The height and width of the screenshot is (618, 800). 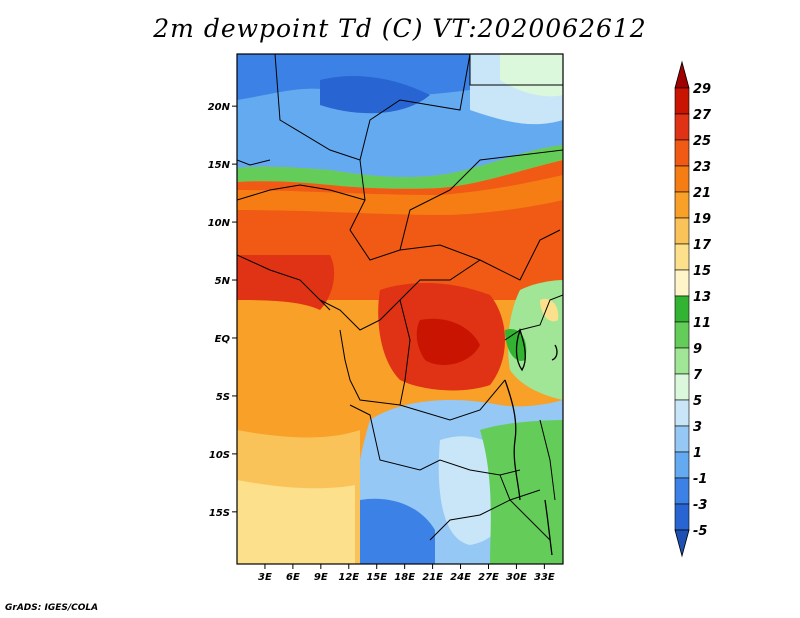 What do you see at coordinates (531, 441) in the screenshot?
I see `lake-outlines` at bounding box center [531, 441].